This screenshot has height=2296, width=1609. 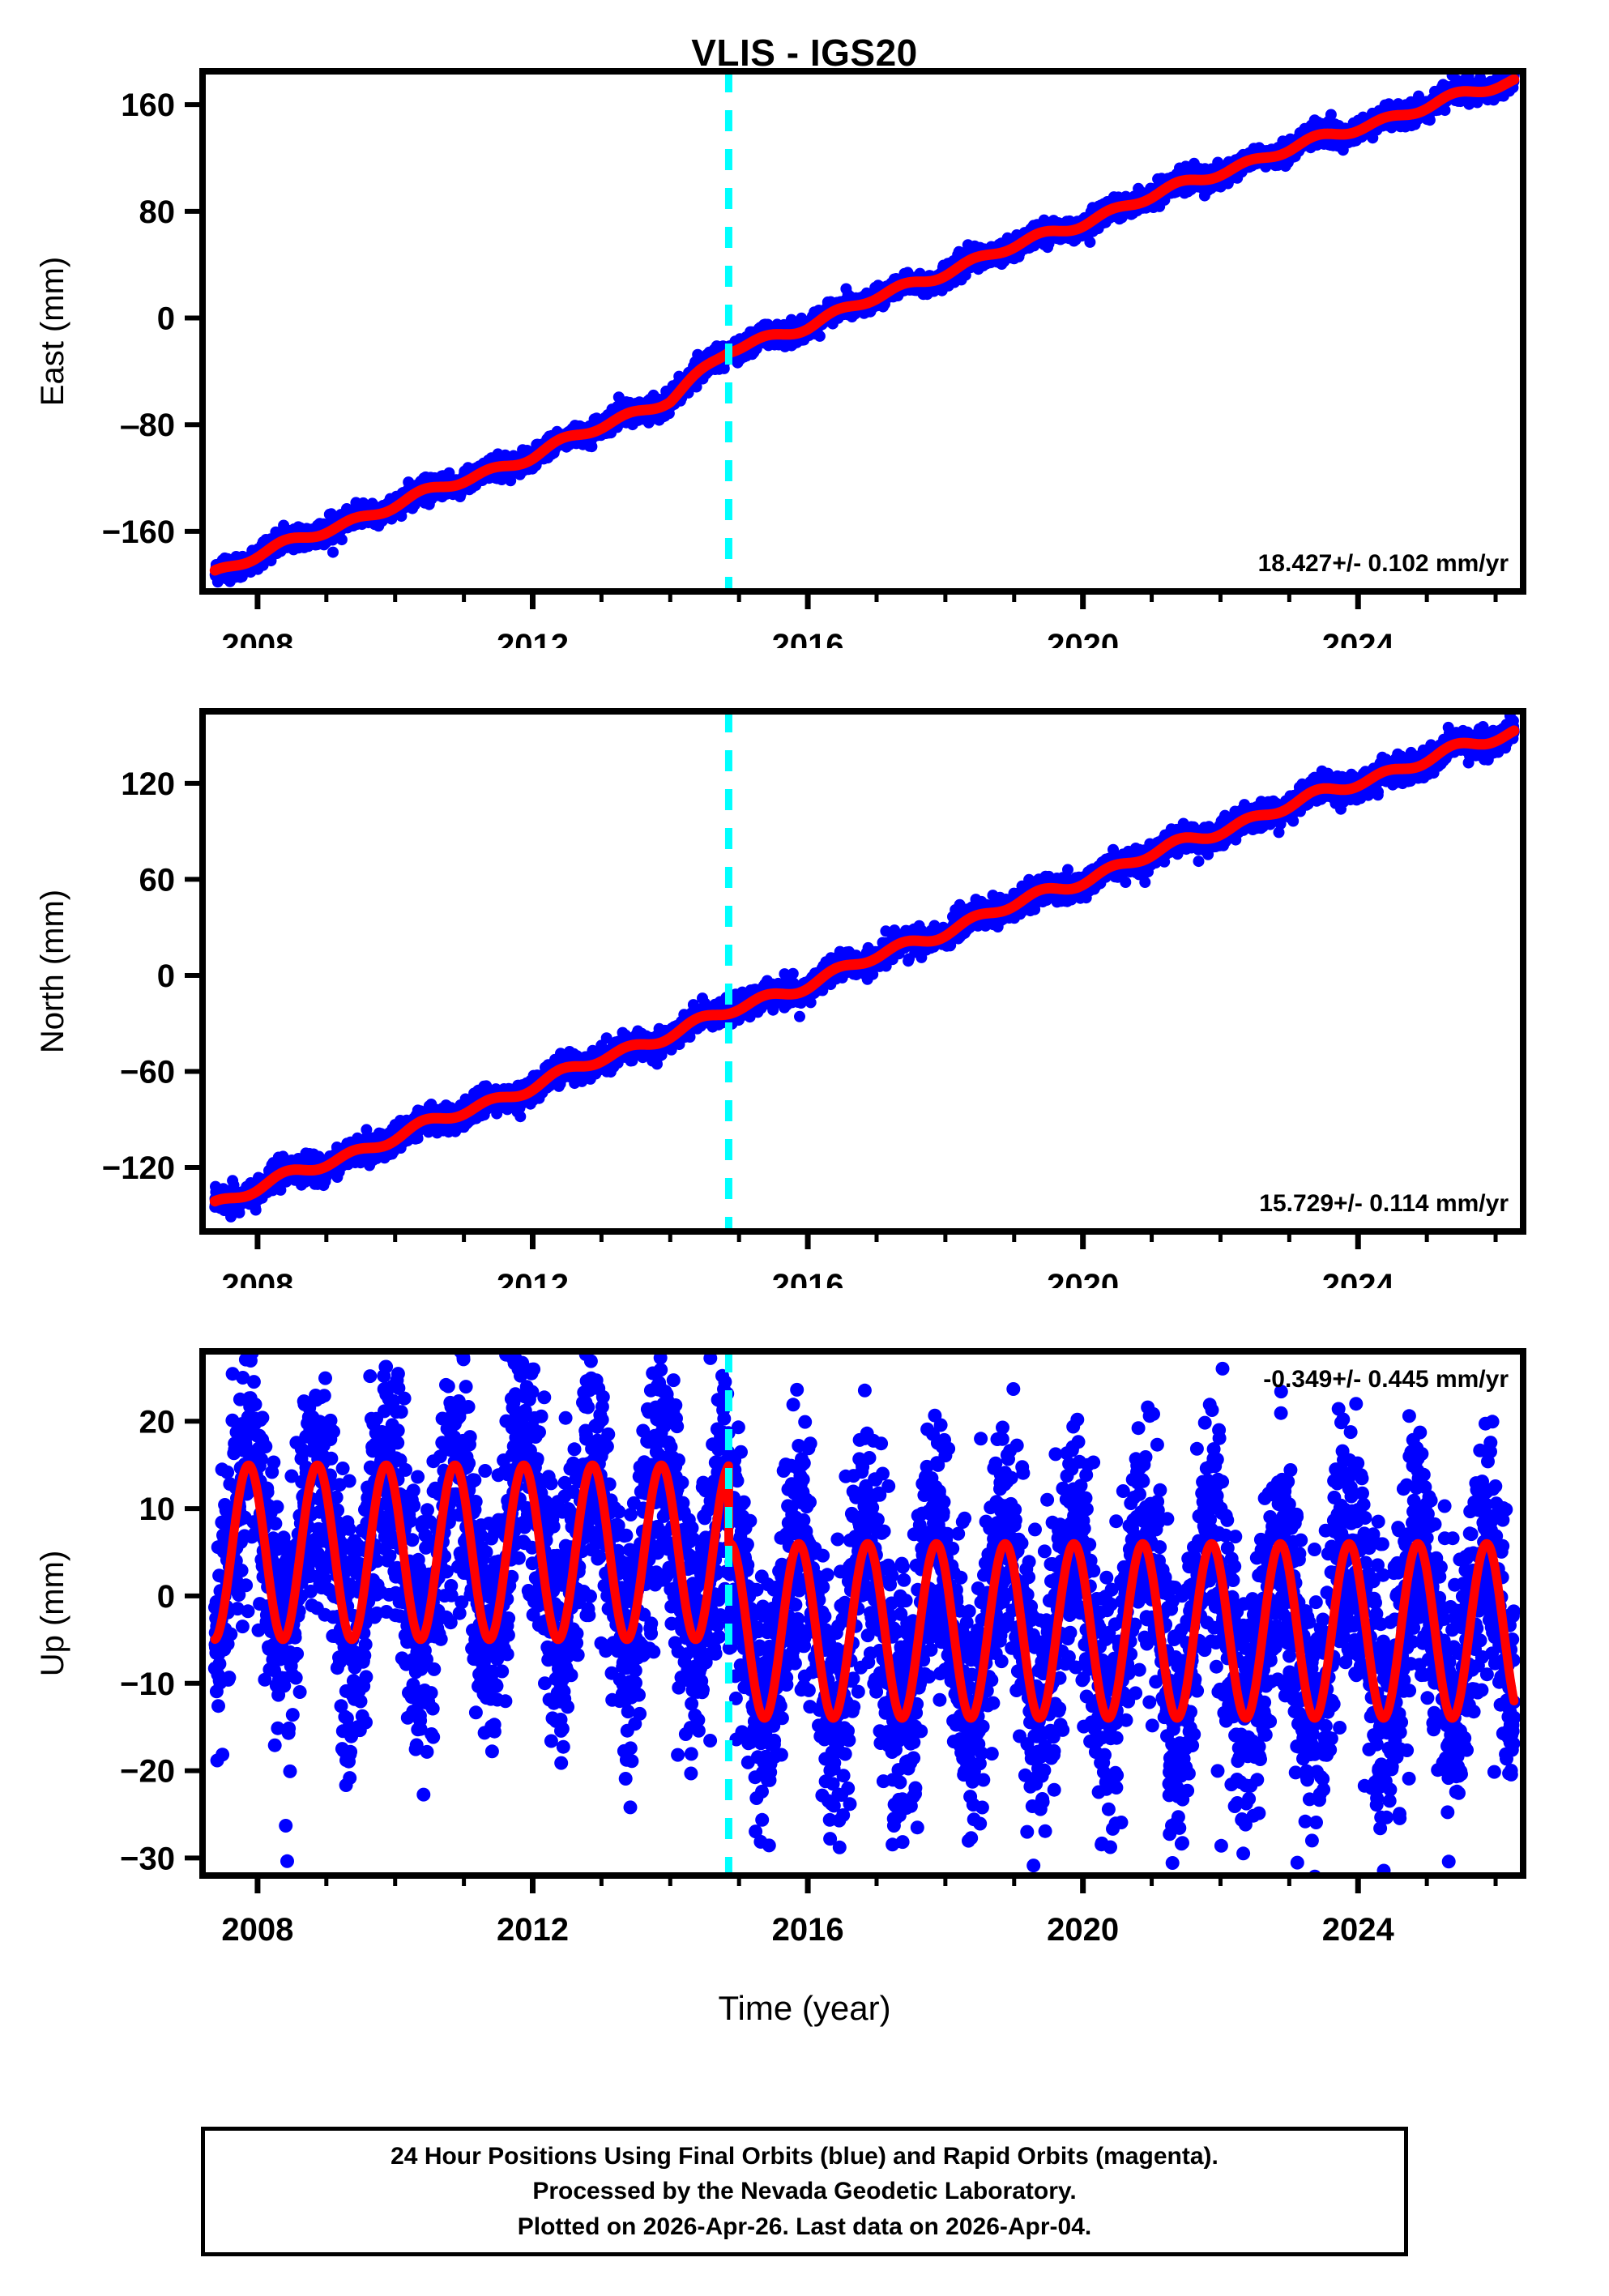 I want to click on y-tick-label: −30, so click(x=147, y=1858).